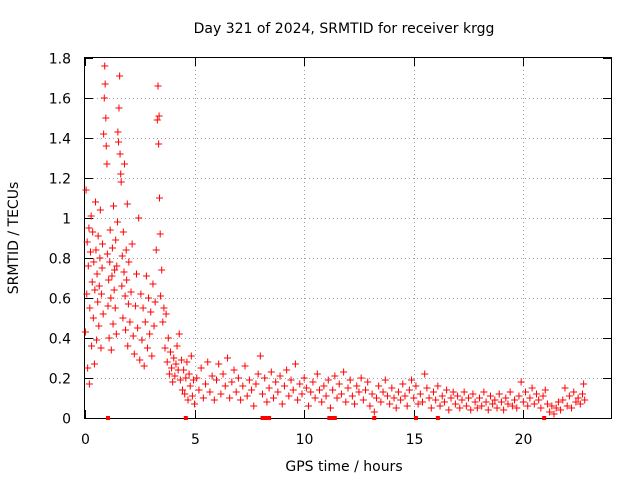 Image resolution: width=640 pixels, height=480 pixels. What do you see at coordinates (14, 238) in the screenshot?
I see `y-axis-label: SRMTID / TECUs` at bounding box center [14, 238].